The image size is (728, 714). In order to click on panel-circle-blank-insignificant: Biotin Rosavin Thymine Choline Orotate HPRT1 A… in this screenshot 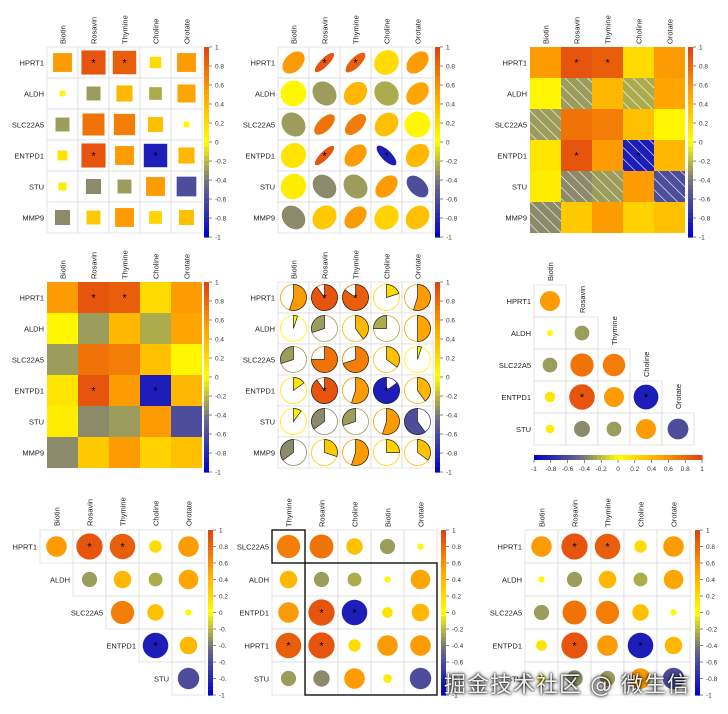, I will do `click(590, 597)`.